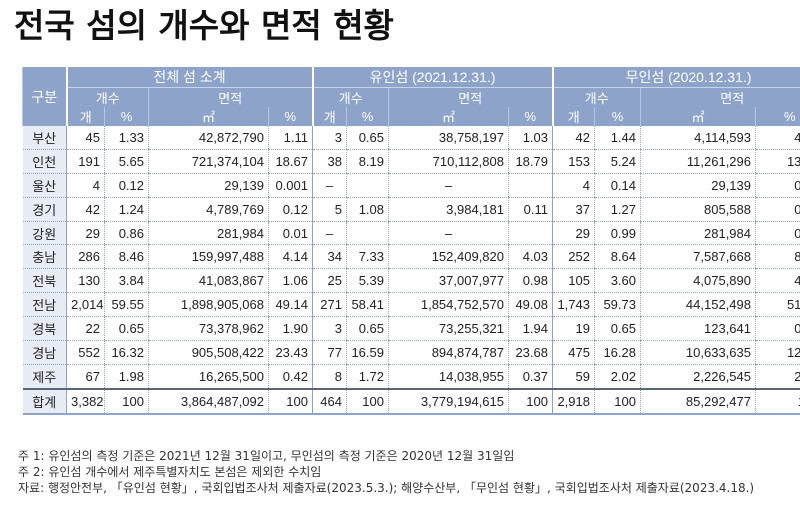  Describe the element at coordinates (617, 257) in the screenshot. I see `value-cell: 8.64` at that location.